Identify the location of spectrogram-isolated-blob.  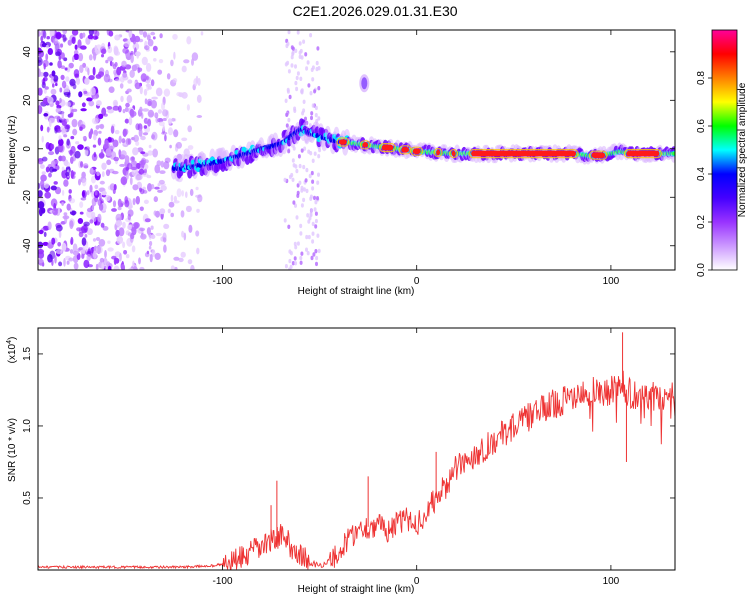
(364, 83).